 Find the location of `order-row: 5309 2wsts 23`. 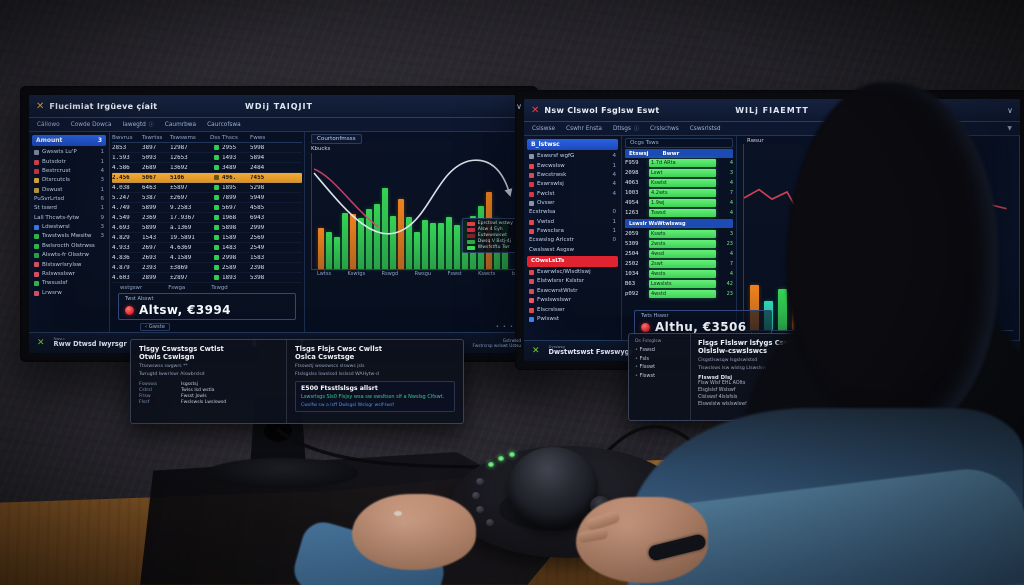

order-row: 5309 2wsts 23 is located at coordinates (679, 244).